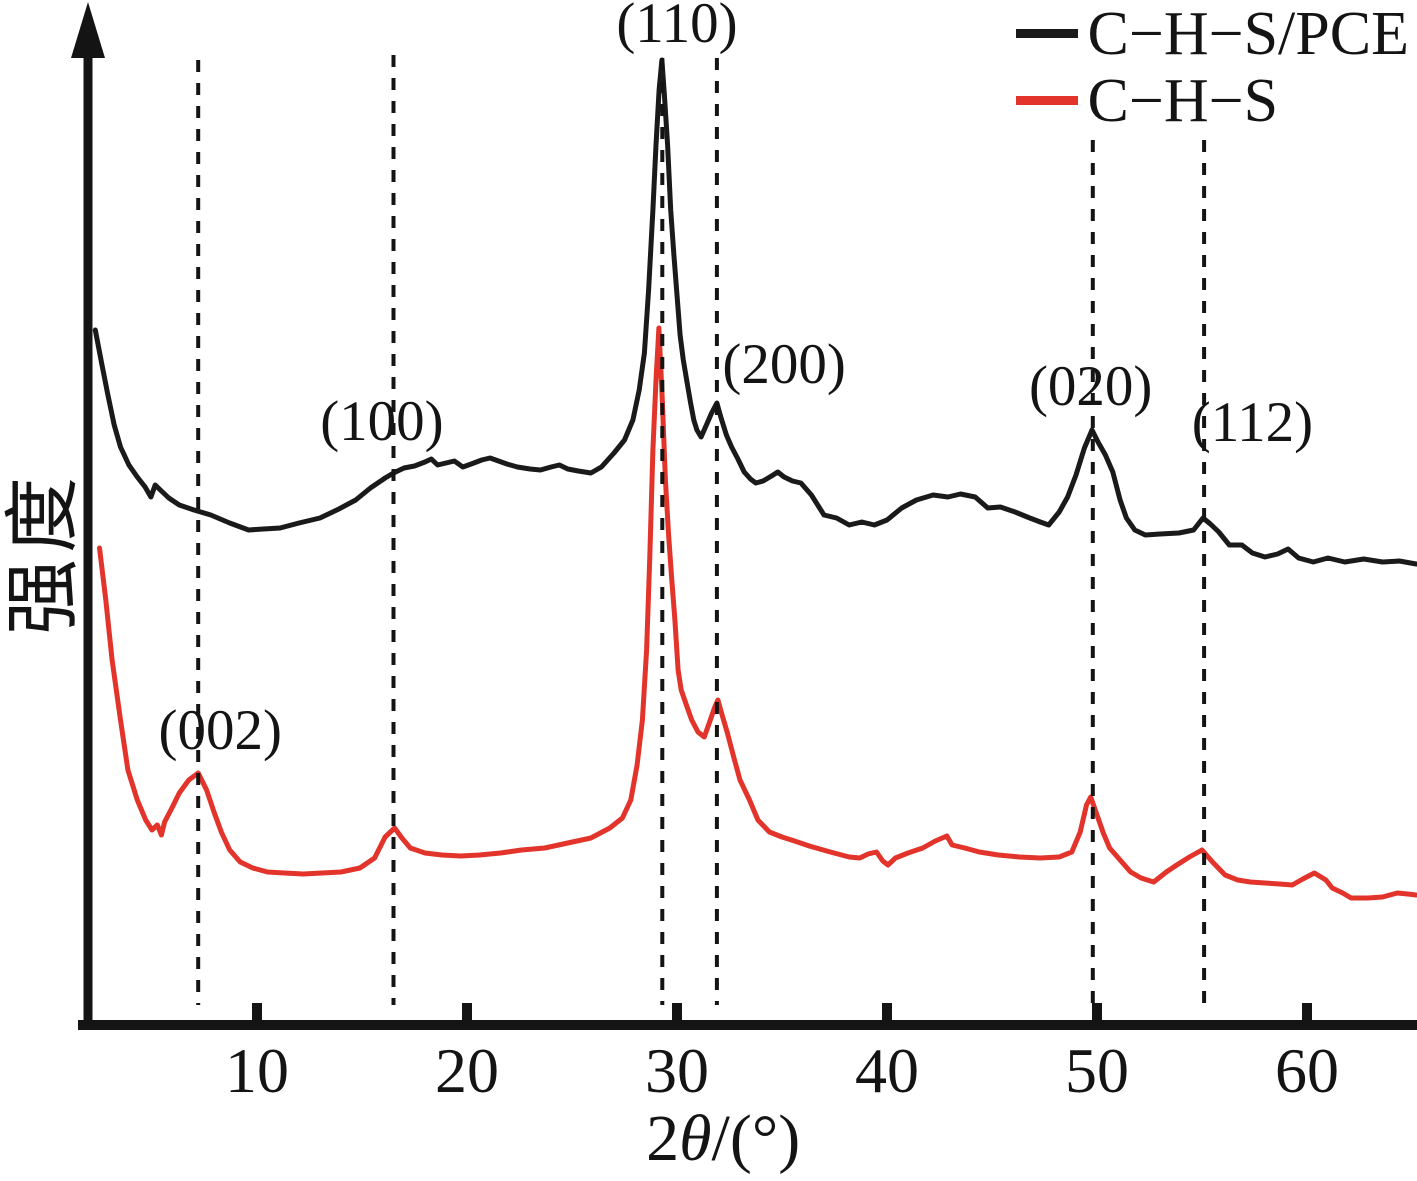 The height and width of the screenshot is (1181, 1417). What do you see at coordinates (1046, 100) in the screenshot?
I see `legend-line-red` at bounding box center [1046, 100].